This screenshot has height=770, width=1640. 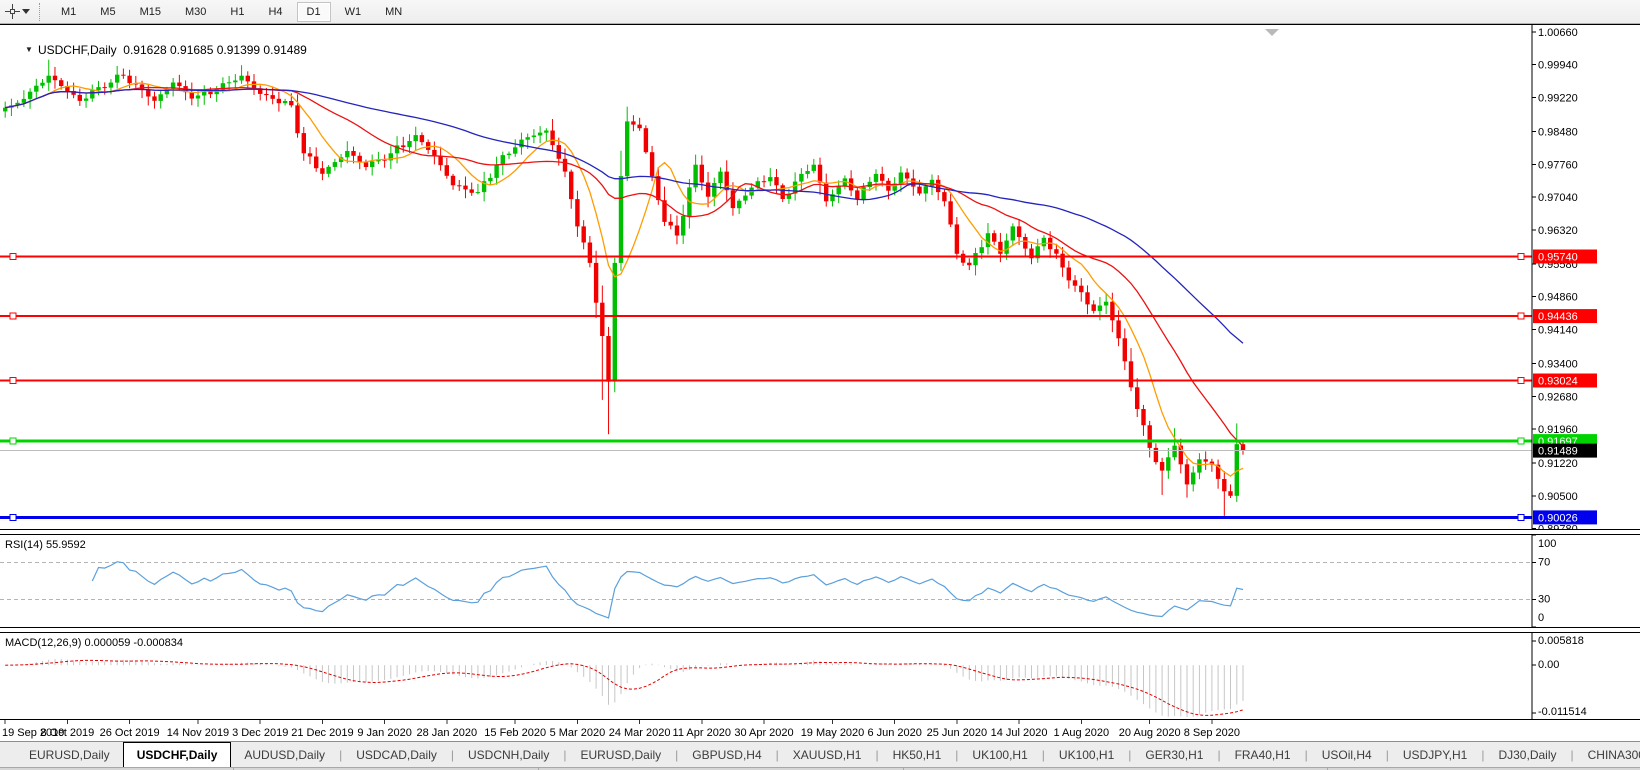 I want to click on chevron-down-icon, so click(x=26, y=11).